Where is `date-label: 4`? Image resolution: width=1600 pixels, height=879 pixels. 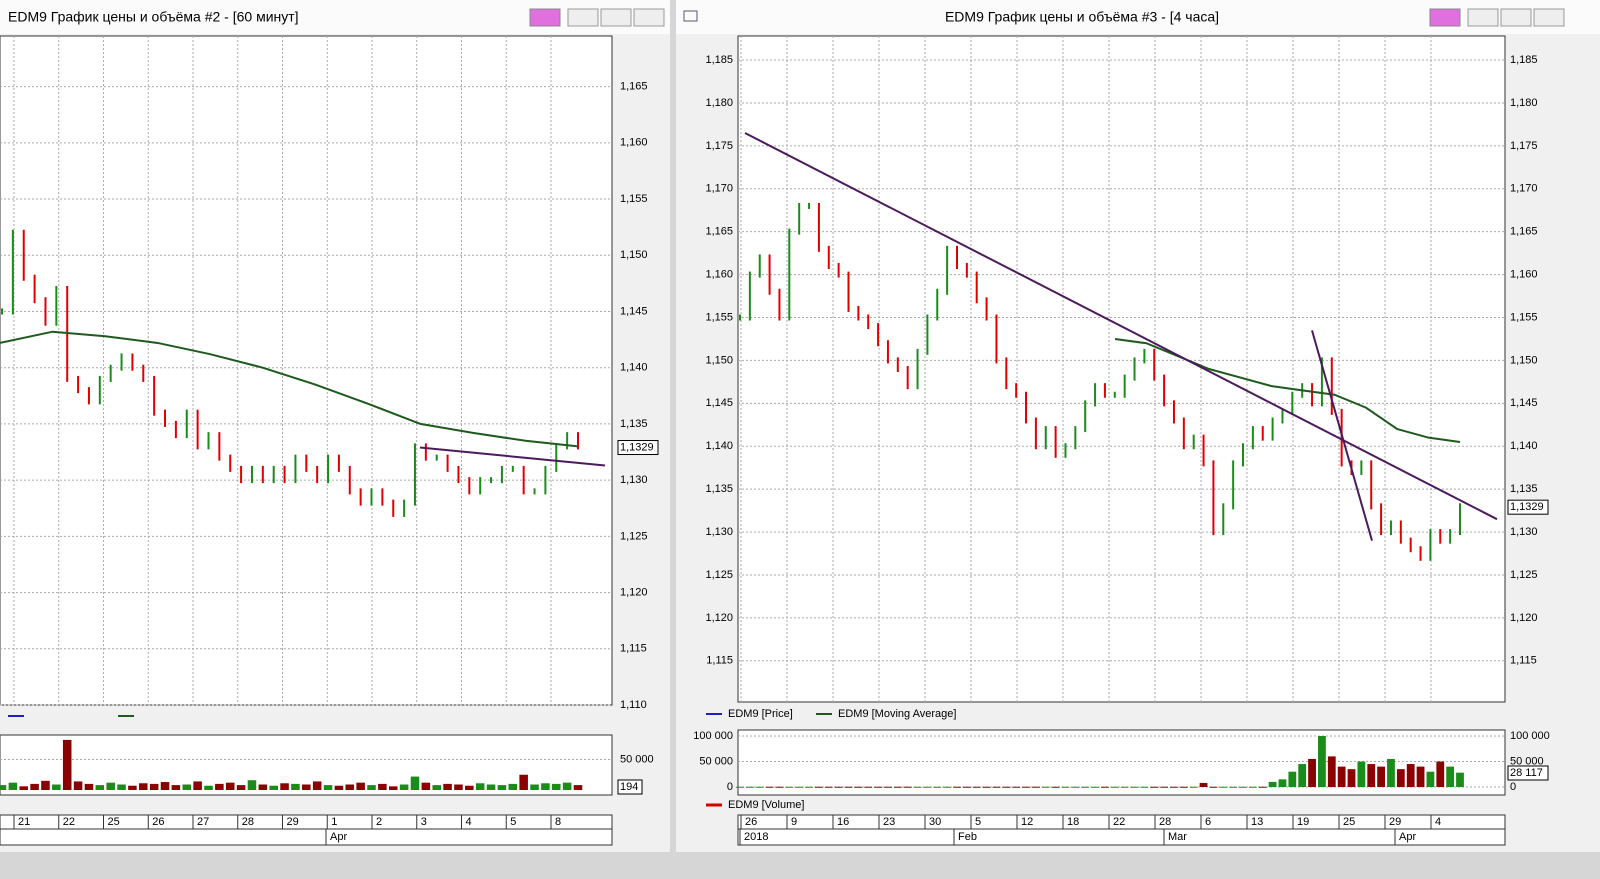
date-label: 4 is located at coordinates (469, 822).